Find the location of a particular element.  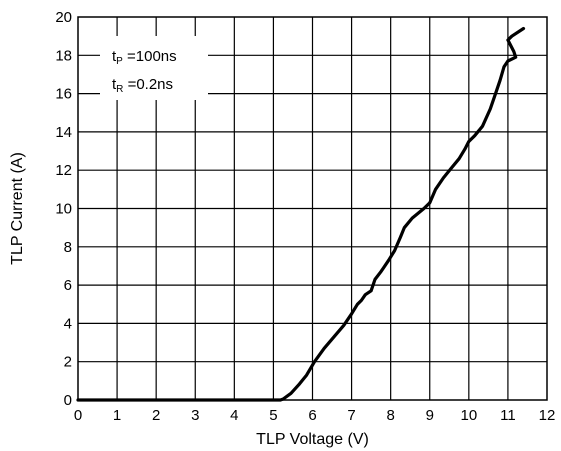

y-tick-label-14: 14 is located at coordinates (63, 132).